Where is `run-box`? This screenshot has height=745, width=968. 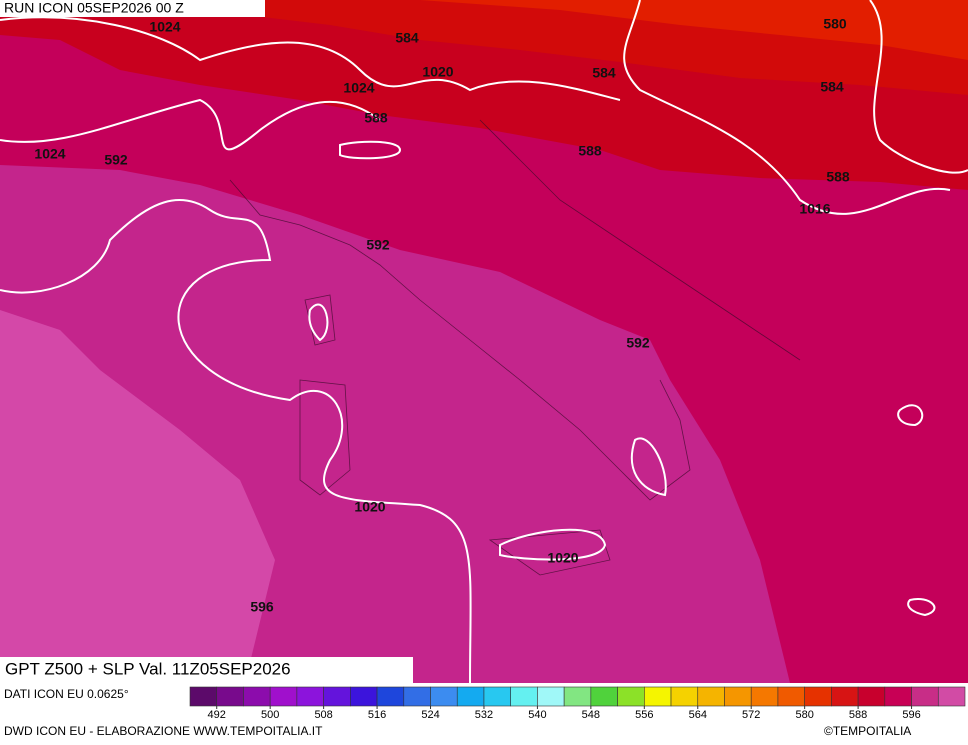
run-box is located at coordinates (132, 8).